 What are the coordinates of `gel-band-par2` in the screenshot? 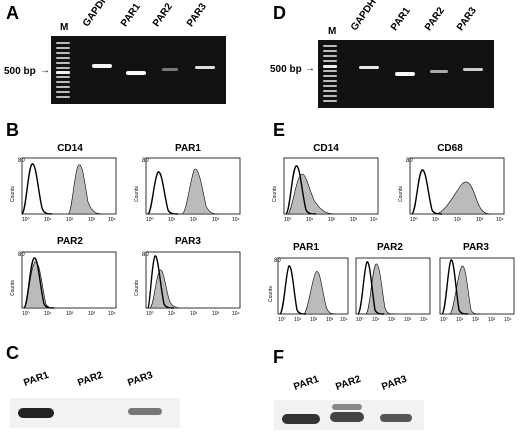 It's located at (170, 69).